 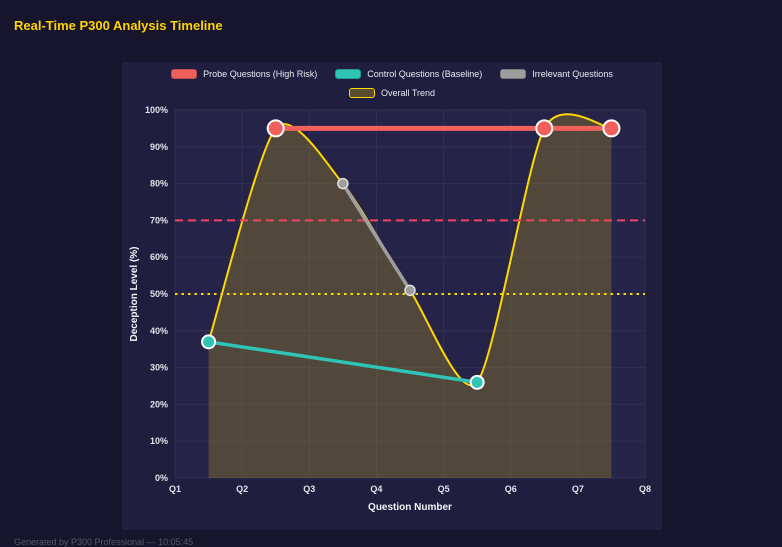 What do you see at coordinates (159, 404) in the screenshot?
I see `y-tick-label: 20%` at bounding box center [159, 404].